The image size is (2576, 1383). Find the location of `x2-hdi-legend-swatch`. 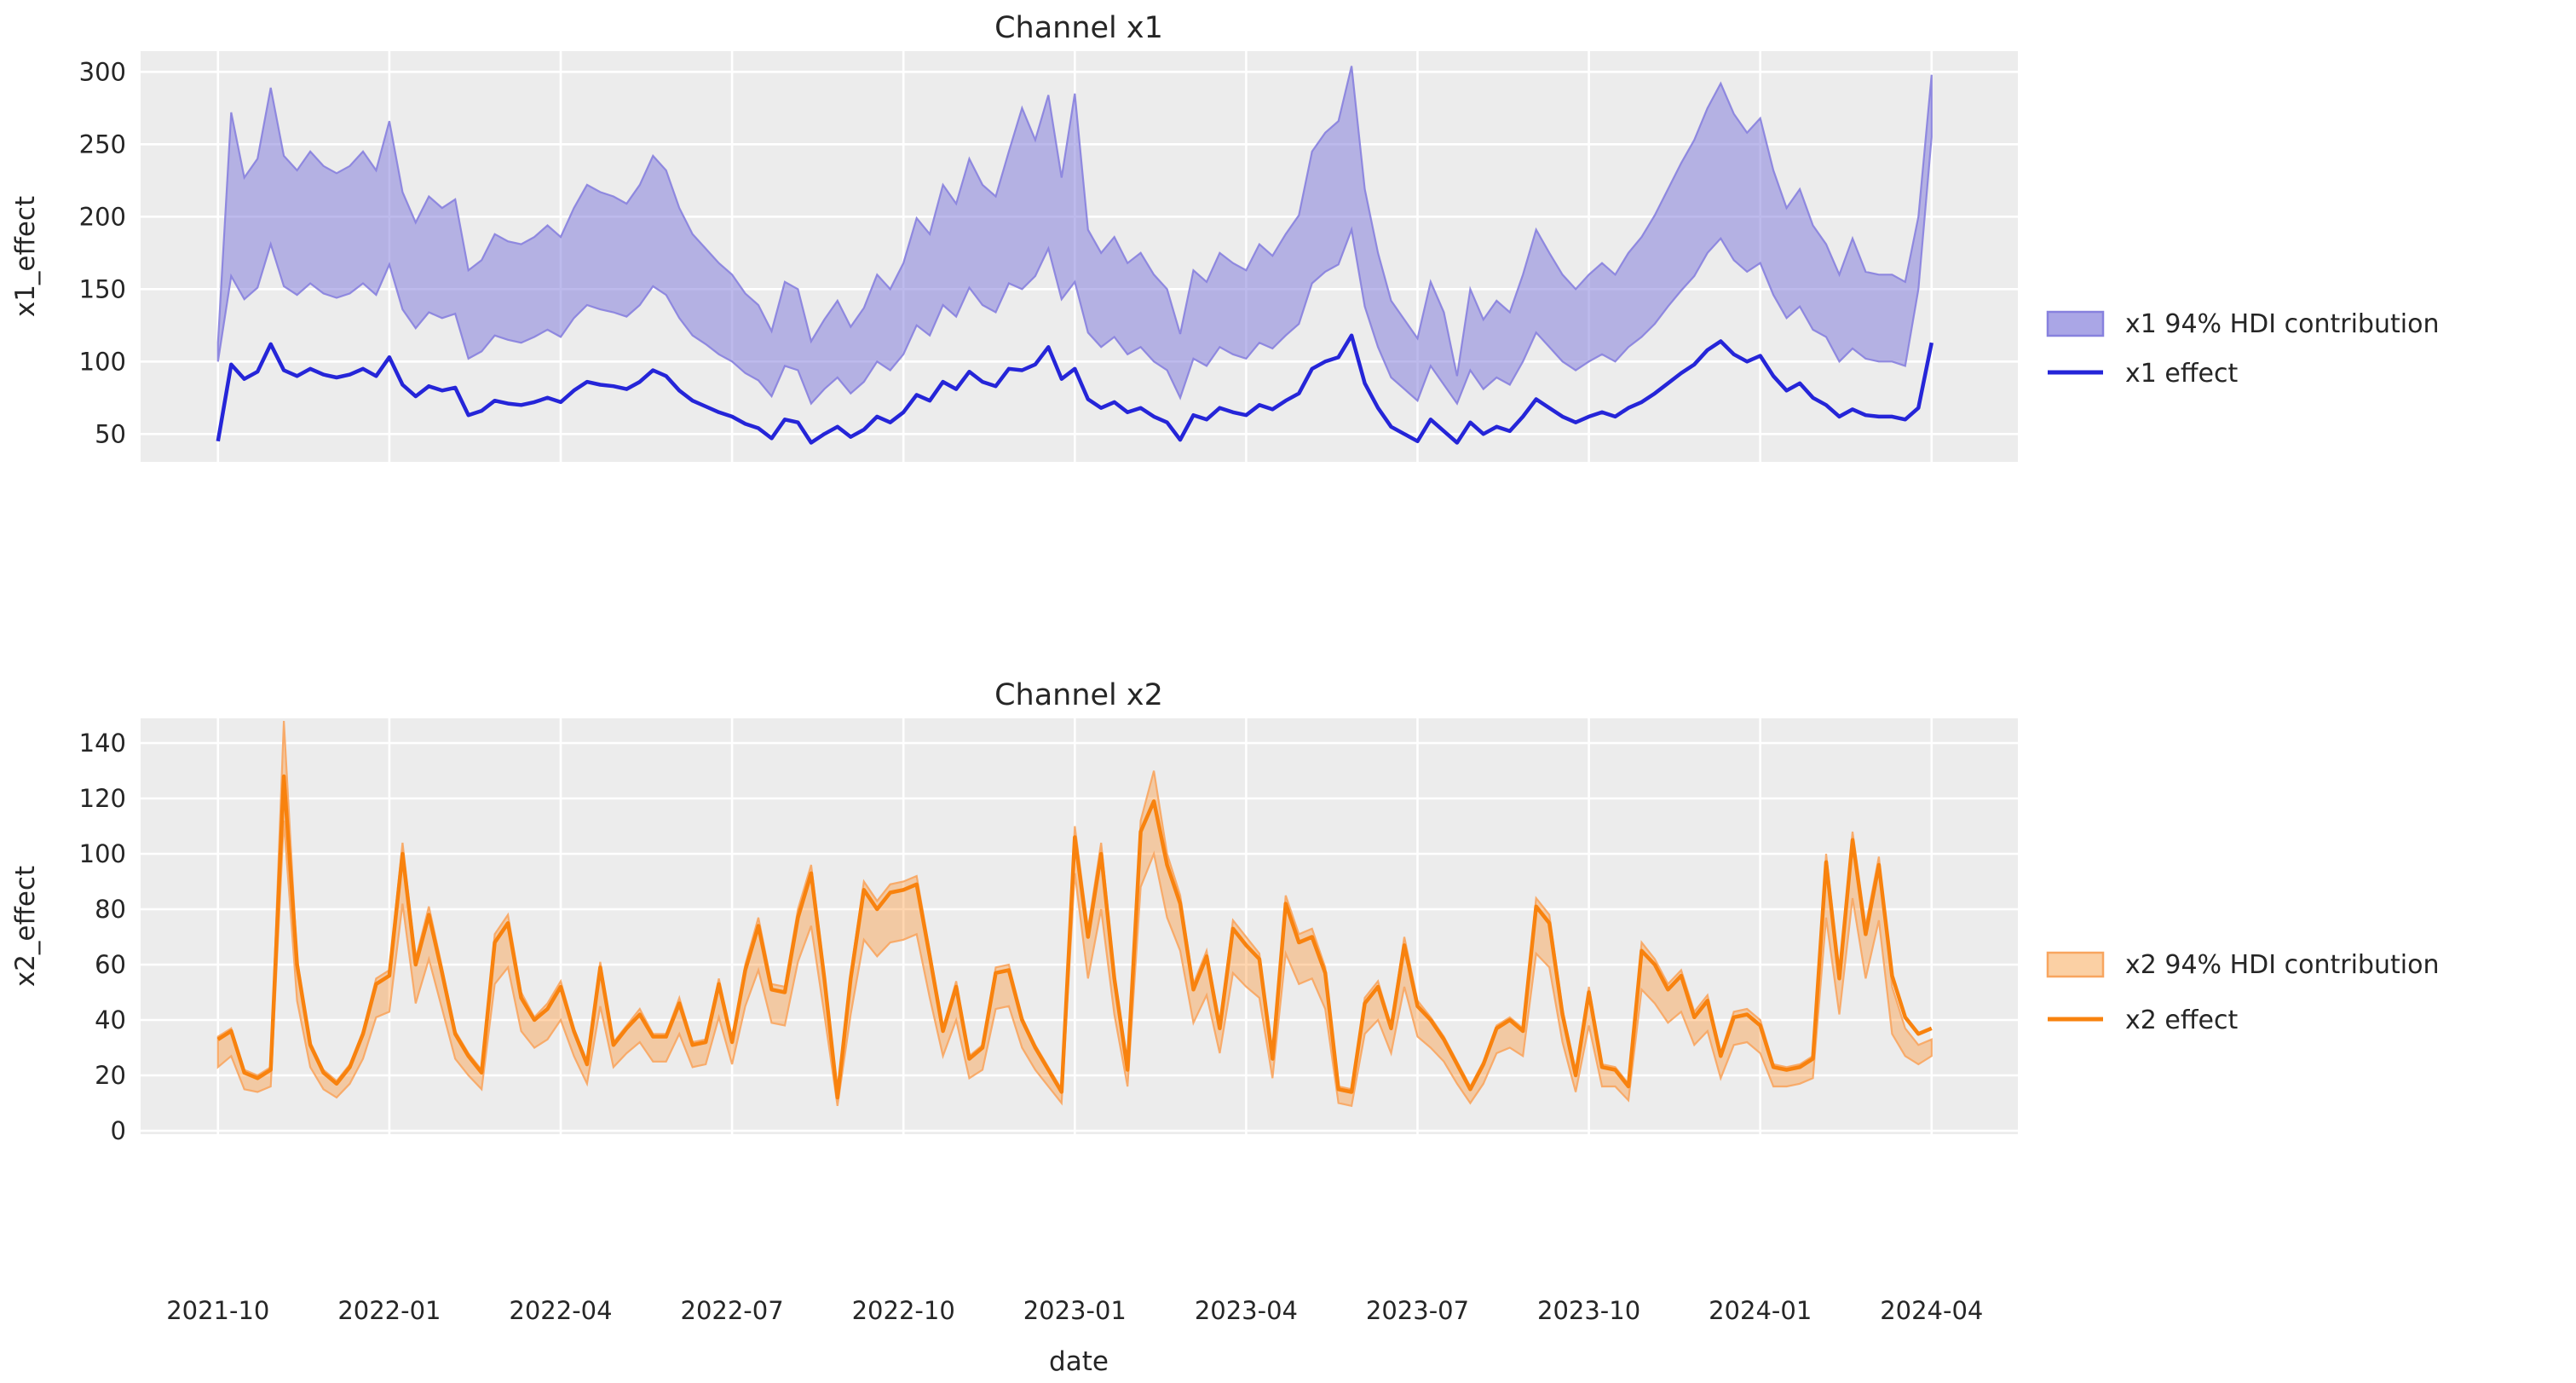

x2-hdi-legend-swatch is located at coordinates (2075, 965).